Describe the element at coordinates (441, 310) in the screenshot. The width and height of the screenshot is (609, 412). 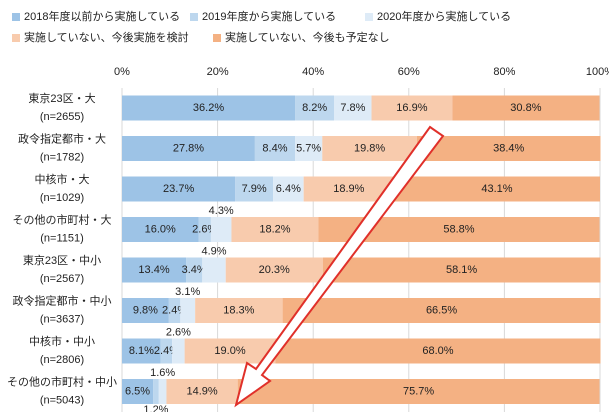
I see `value-label: 66.5%` at that location.